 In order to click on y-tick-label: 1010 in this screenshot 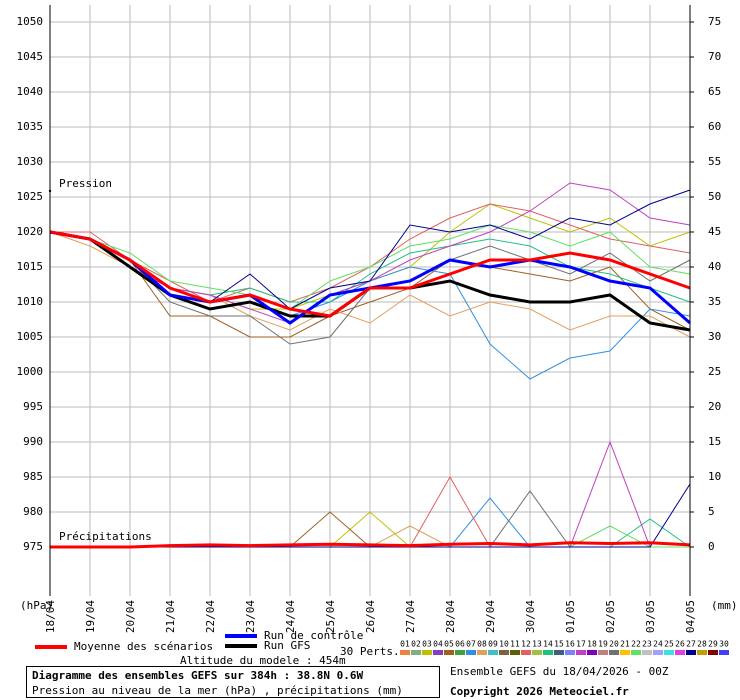, I will do `click(30, 301)`.